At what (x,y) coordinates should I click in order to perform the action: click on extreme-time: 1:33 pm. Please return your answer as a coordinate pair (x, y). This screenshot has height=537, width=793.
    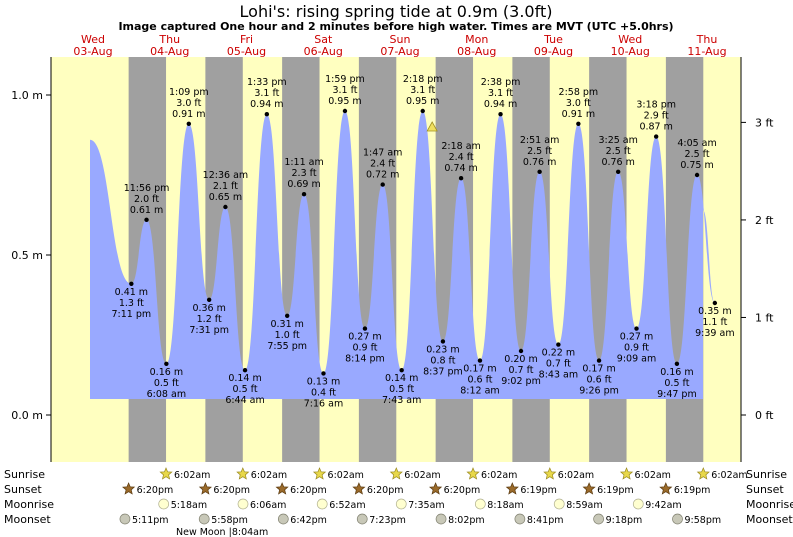
    Looking at the image, I should click on (267, 82).